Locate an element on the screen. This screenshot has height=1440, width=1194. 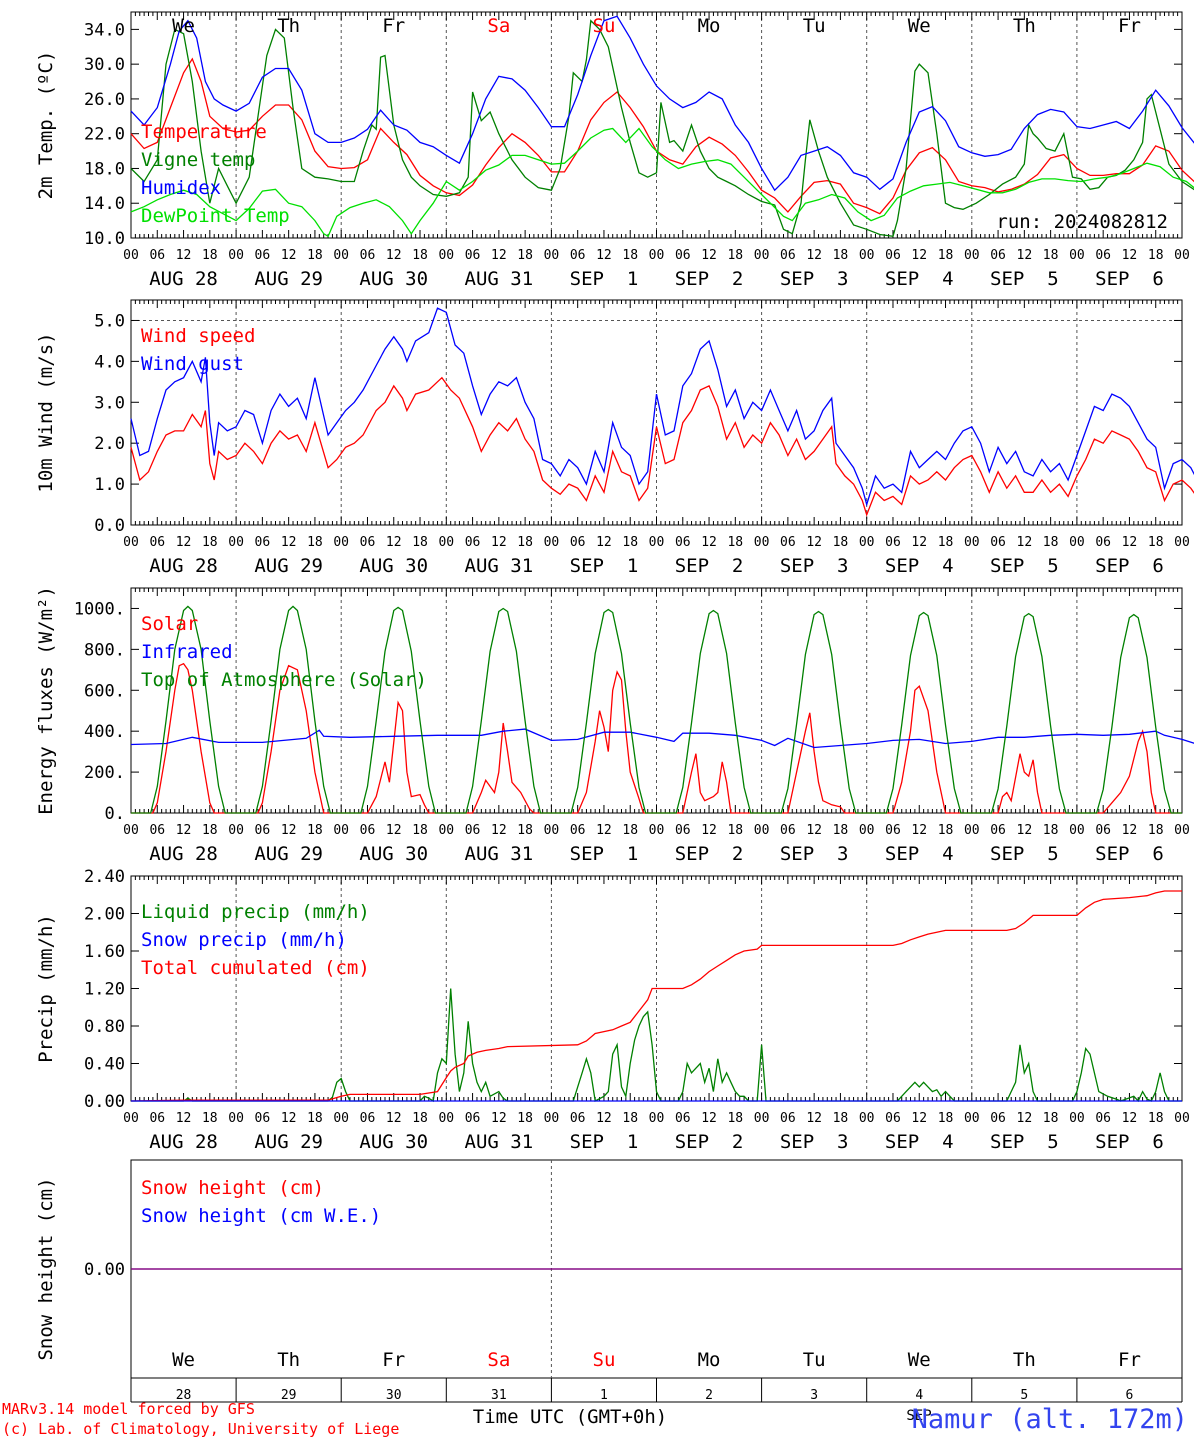
day-number: 31 is located at coordinates (499, 1395).